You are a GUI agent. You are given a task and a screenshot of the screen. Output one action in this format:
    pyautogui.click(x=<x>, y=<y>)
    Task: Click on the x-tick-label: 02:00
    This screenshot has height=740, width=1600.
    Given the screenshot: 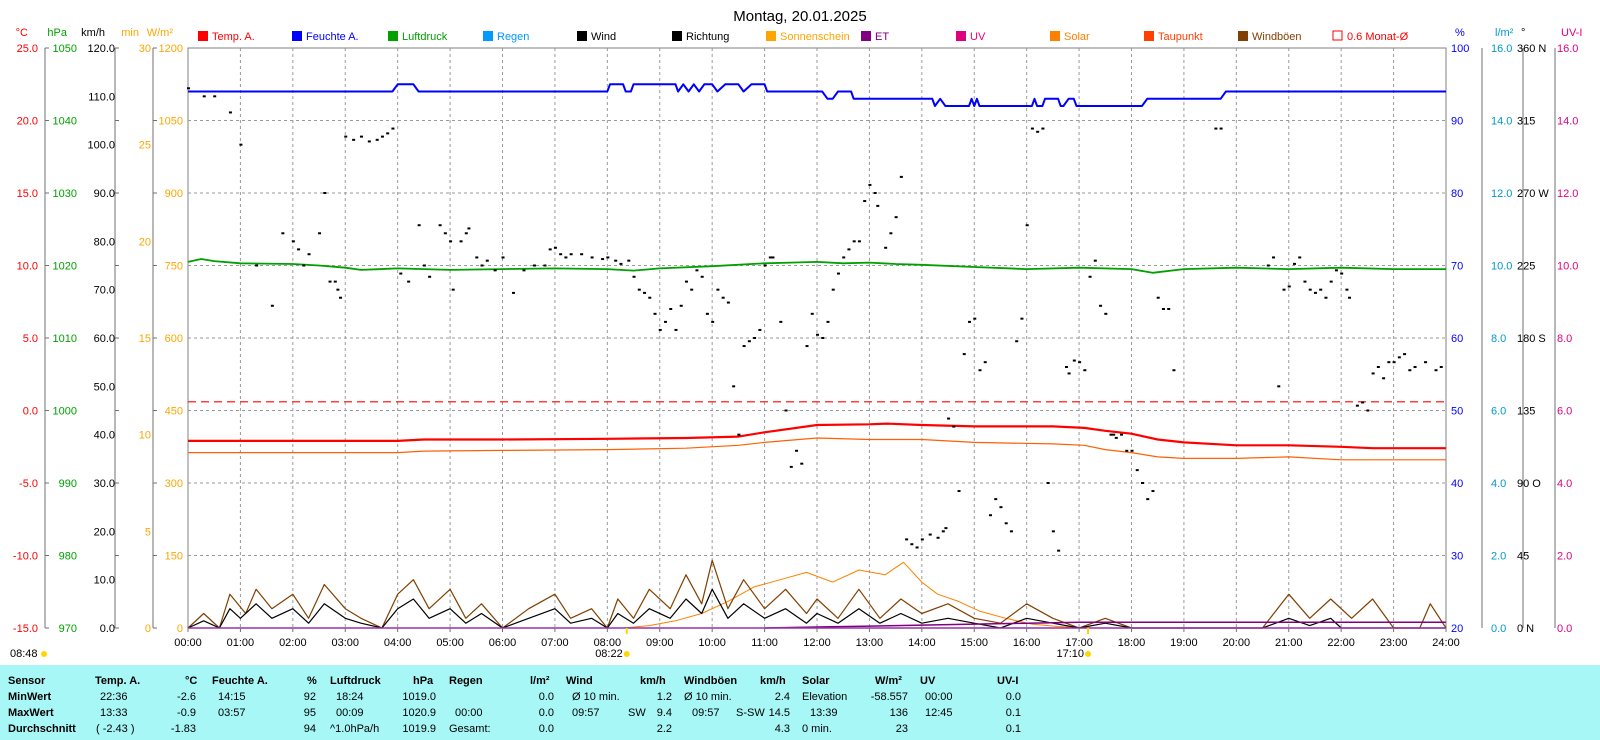 What is the action you would take?
    pyautogui.click(x=293, y=643)
    